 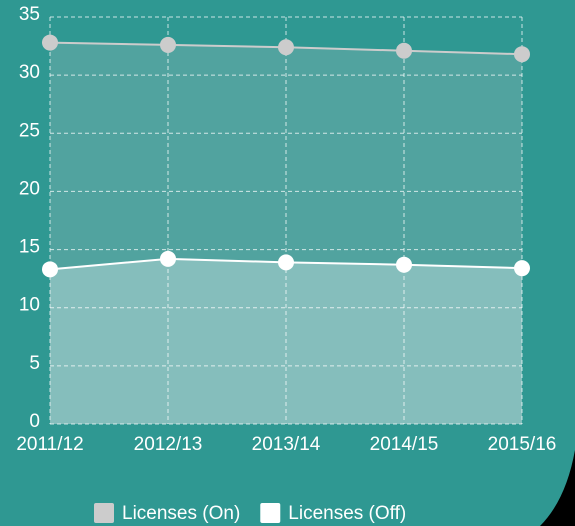 I want to click on x-tick-label: 2011/12, so click(x=49, y=444).